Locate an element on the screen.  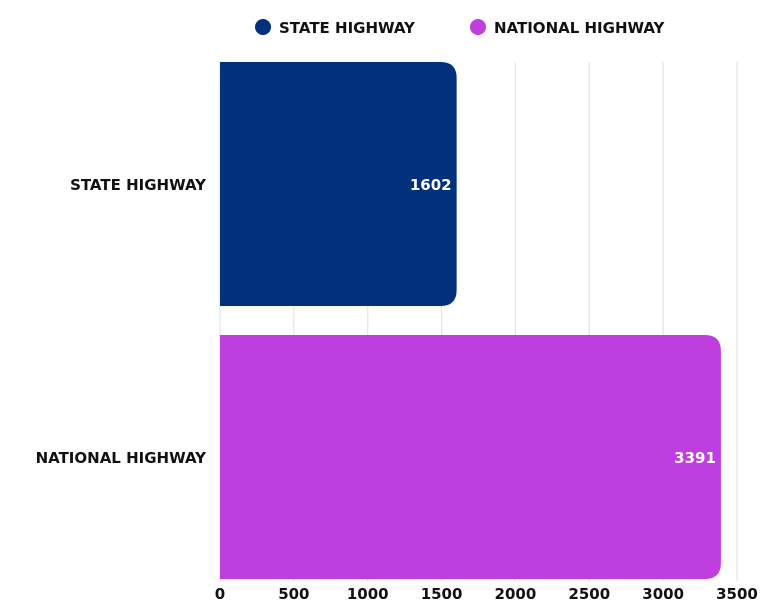
legend: STATE HIGHWAY NATIONAL HIGHWAY is located at coordinates (460, 28).